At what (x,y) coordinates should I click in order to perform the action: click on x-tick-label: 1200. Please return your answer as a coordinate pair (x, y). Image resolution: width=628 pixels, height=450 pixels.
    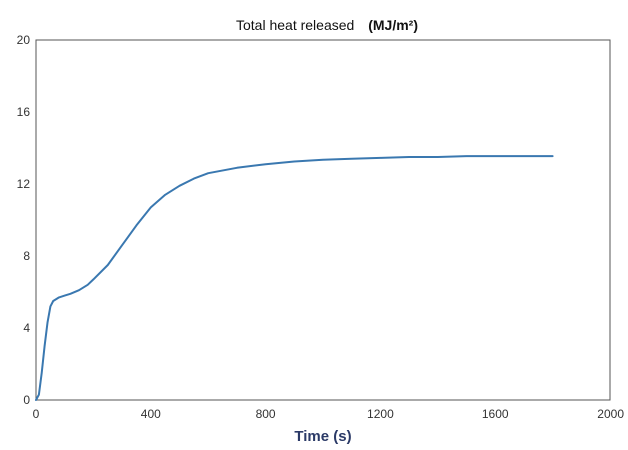
    Looking at the image, I should click on (380, 414).